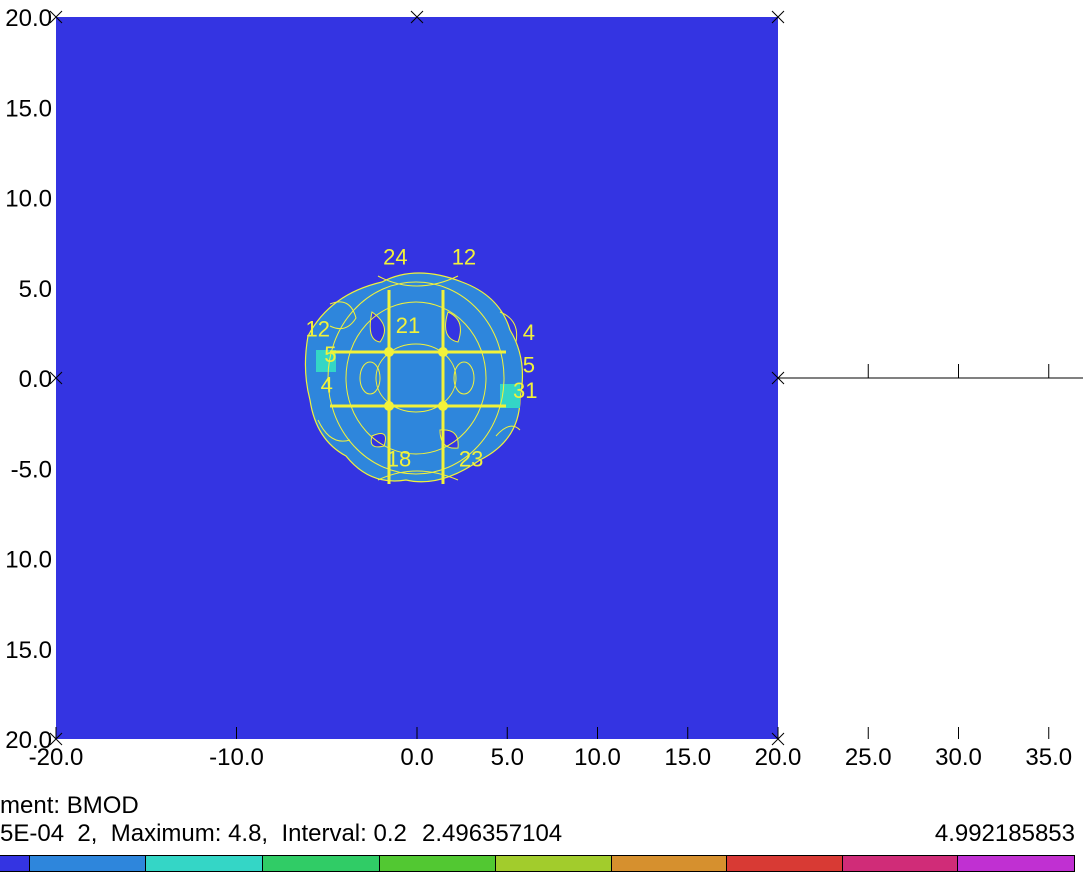 Image resolution: width=1083 pixels, height=878 pixels. I want to click on y-tick-label: 5.0, so click(35, 289).